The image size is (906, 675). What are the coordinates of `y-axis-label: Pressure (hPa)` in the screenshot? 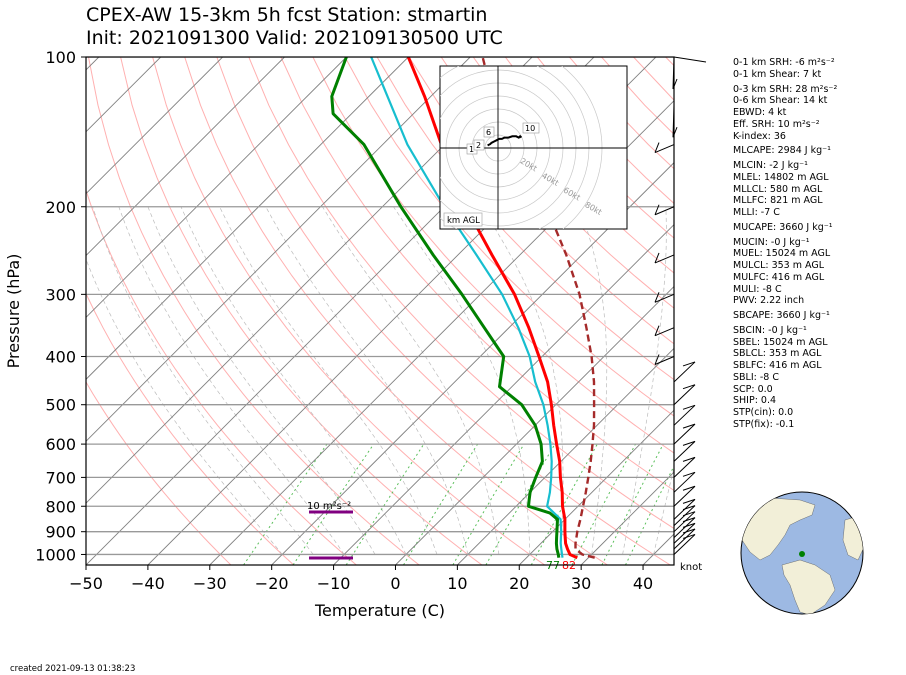 It's located at (13, 311).